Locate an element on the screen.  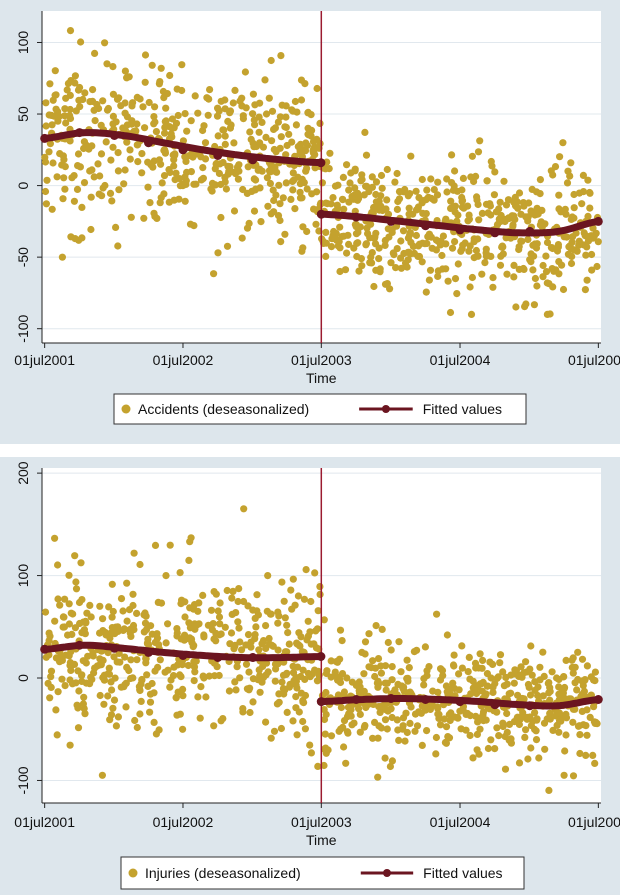
legend-box is located at coordinates (322, 873).